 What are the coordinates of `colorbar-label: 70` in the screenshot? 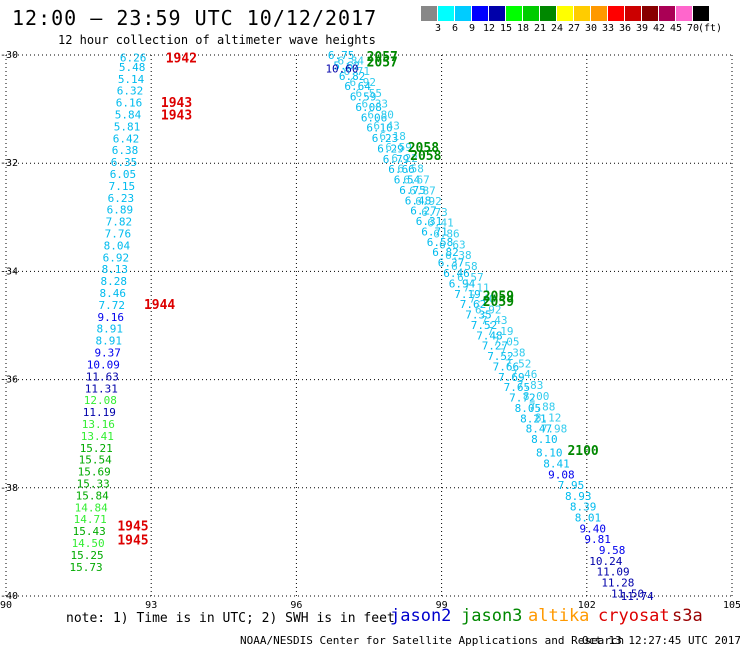 It's located at (693, 28).